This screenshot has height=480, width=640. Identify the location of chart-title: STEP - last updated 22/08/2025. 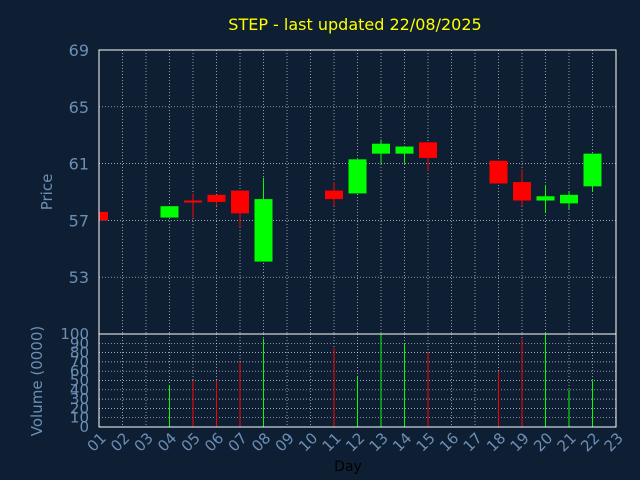
(354, 24).